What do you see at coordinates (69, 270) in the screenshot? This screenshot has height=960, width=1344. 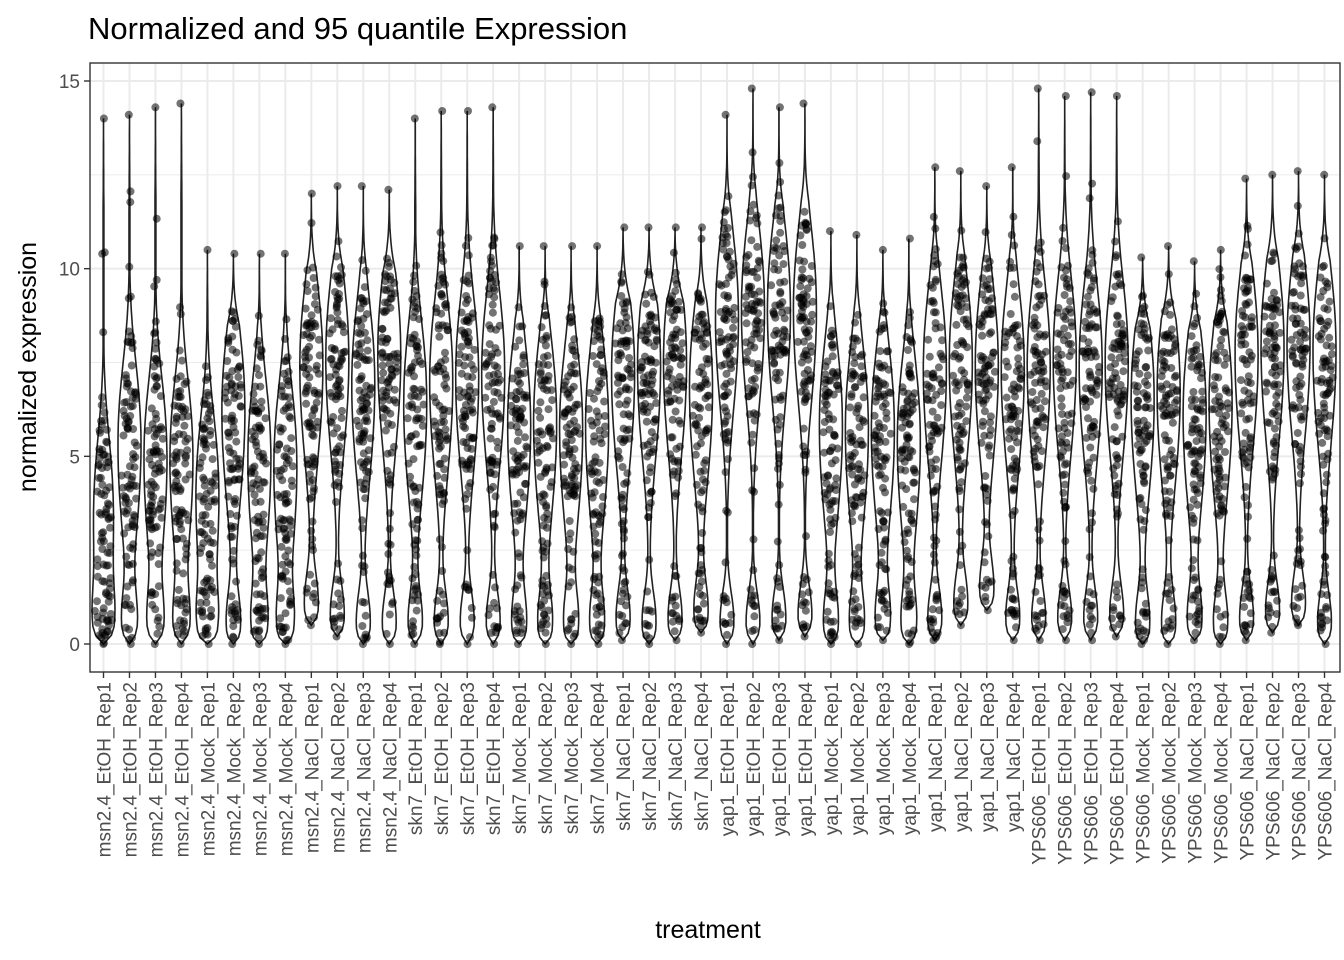 I see `y-tick-label: 10` at bounding box center [69, 270].